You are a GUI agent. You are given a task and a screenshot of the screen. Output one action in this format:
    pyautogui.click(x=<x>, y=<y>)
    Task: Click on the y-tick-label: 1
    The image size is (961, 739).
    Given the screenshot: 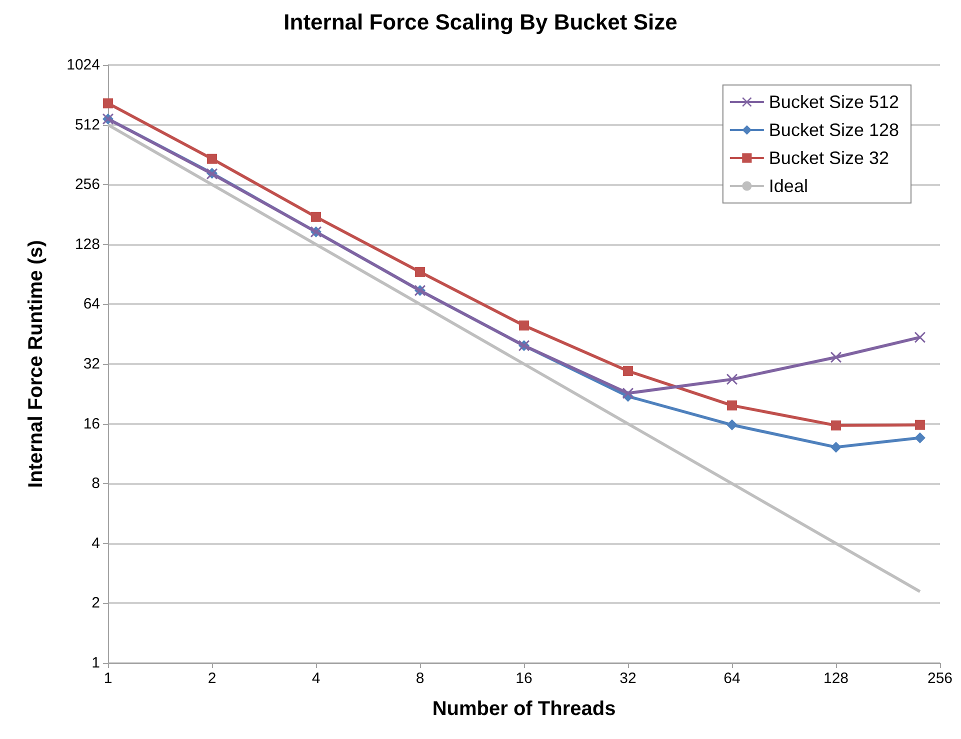 What is the action you would take?
    pyautogui.click(x=96, y=663)
    